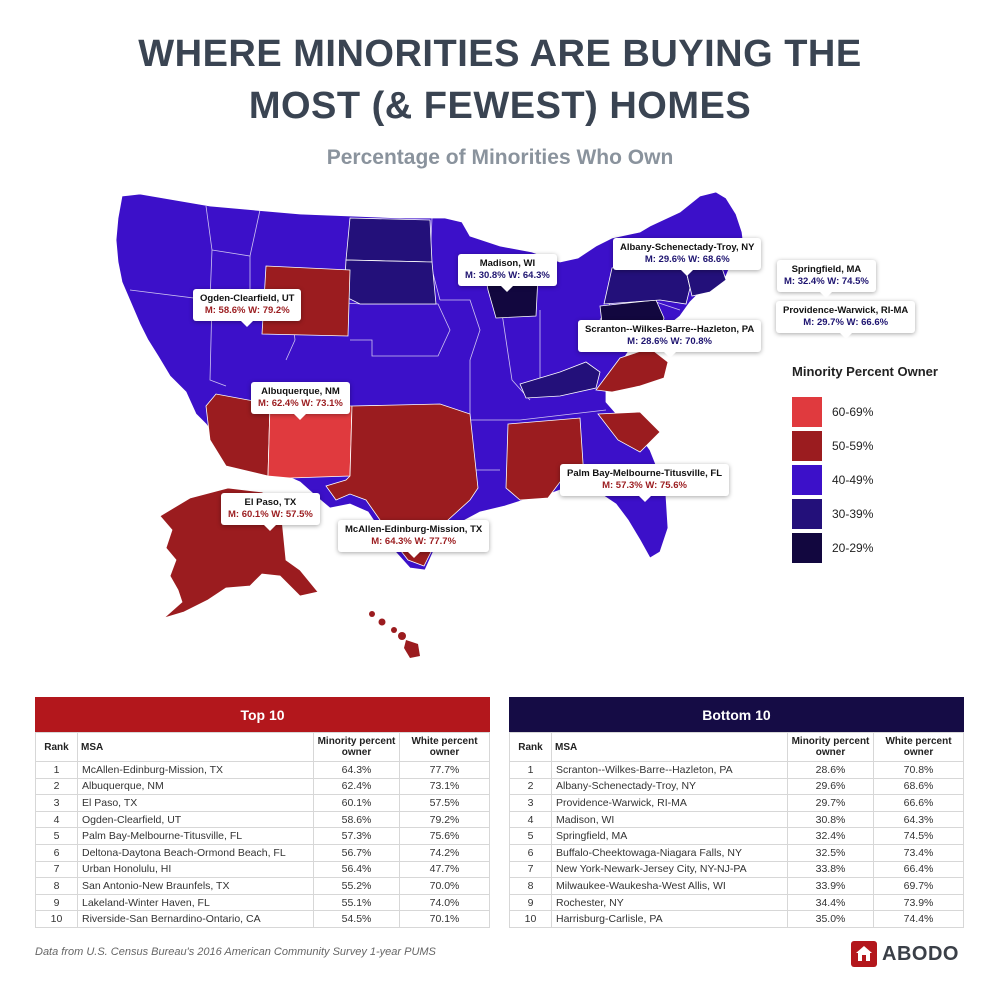 The width and height of the screenshot is (1000, 1000). Describe the element at coordinates (918, 852) in the screenshot. I see `white-cell: 73.4%` at that location.